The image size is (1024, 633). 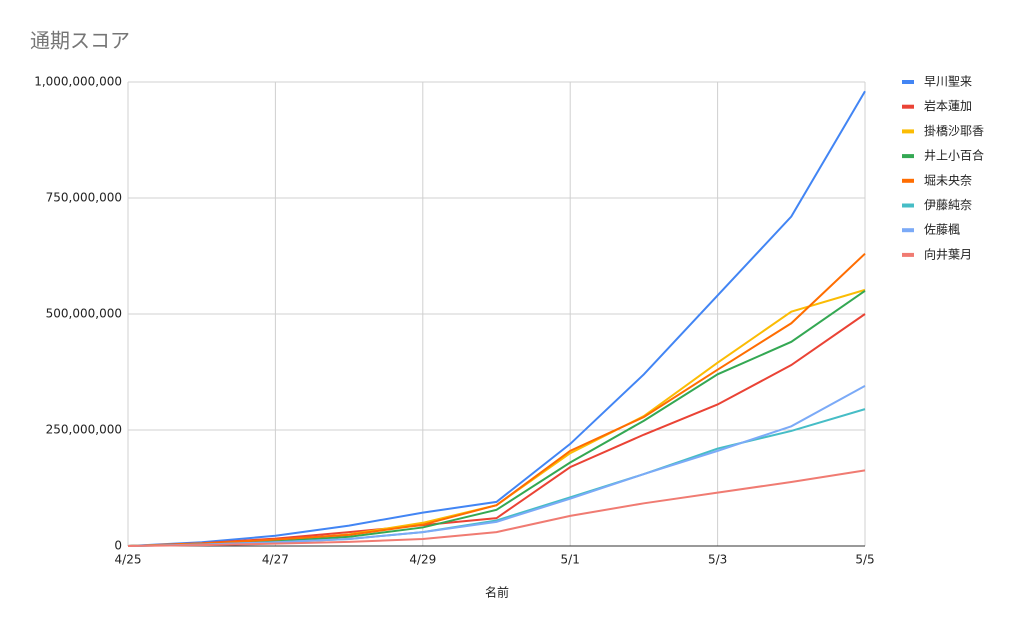 I want to click on y-tick-label: 500,000,000, so click(x=84, y=314).